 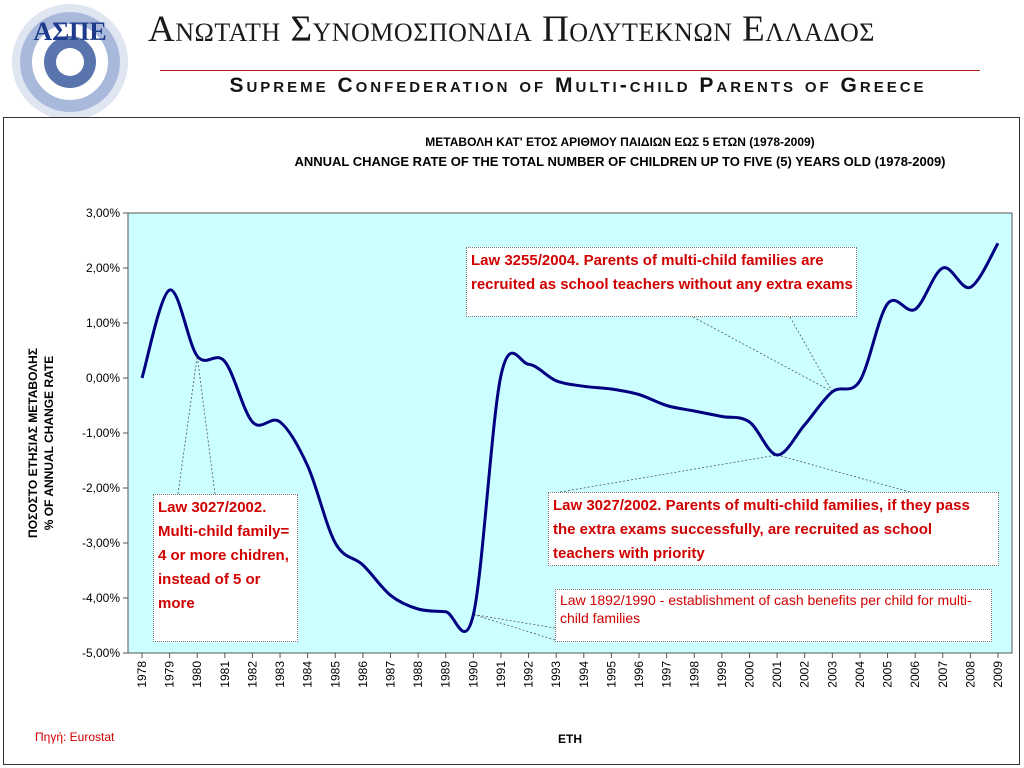 What do you see at coordinates (639, 674) in the screenshot?
I see `x-tick-label: 1996` at bounding box center [639, 674].